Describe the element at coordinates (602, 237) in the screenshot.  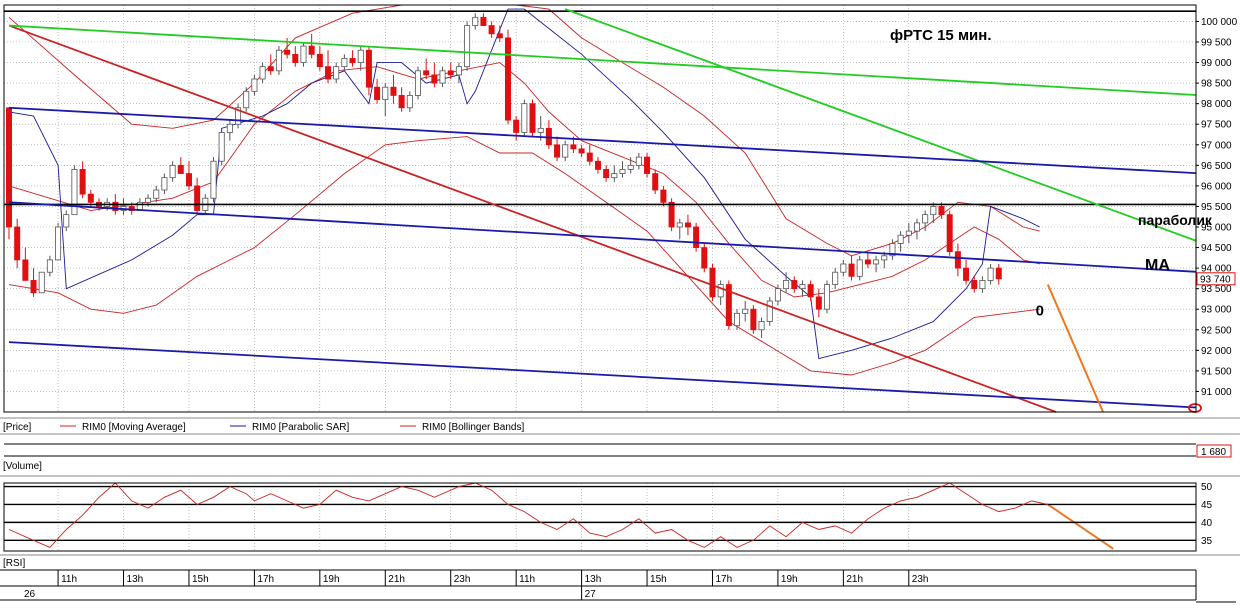
I see `trend-line` at that location.